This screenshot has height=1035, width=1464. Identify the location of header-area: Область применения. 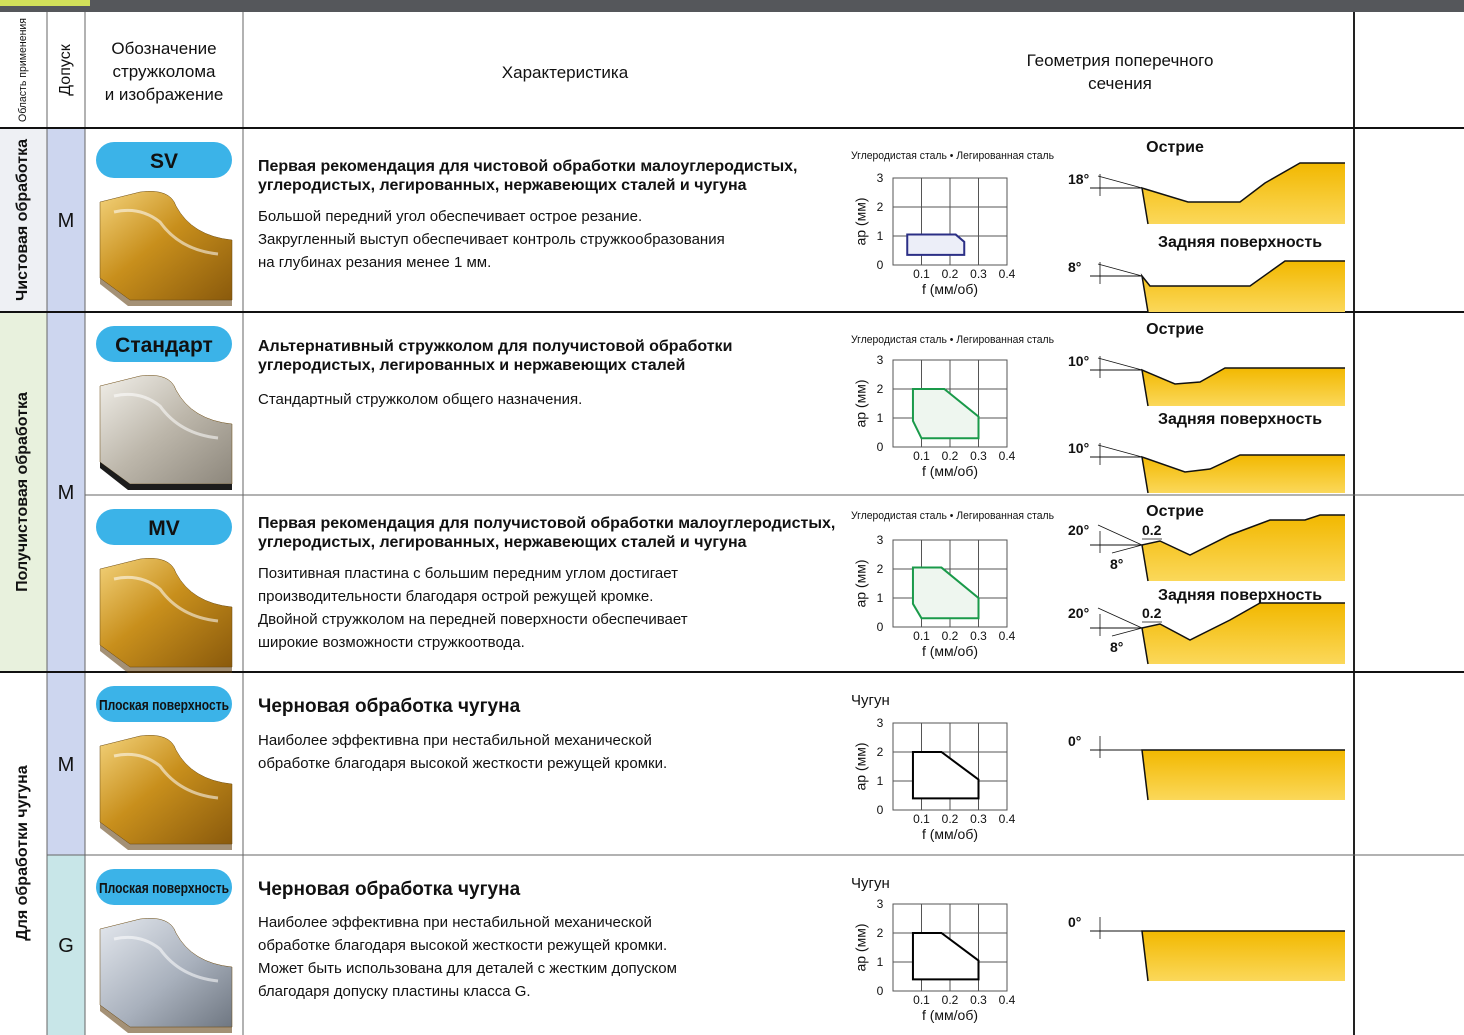
(23, 70).